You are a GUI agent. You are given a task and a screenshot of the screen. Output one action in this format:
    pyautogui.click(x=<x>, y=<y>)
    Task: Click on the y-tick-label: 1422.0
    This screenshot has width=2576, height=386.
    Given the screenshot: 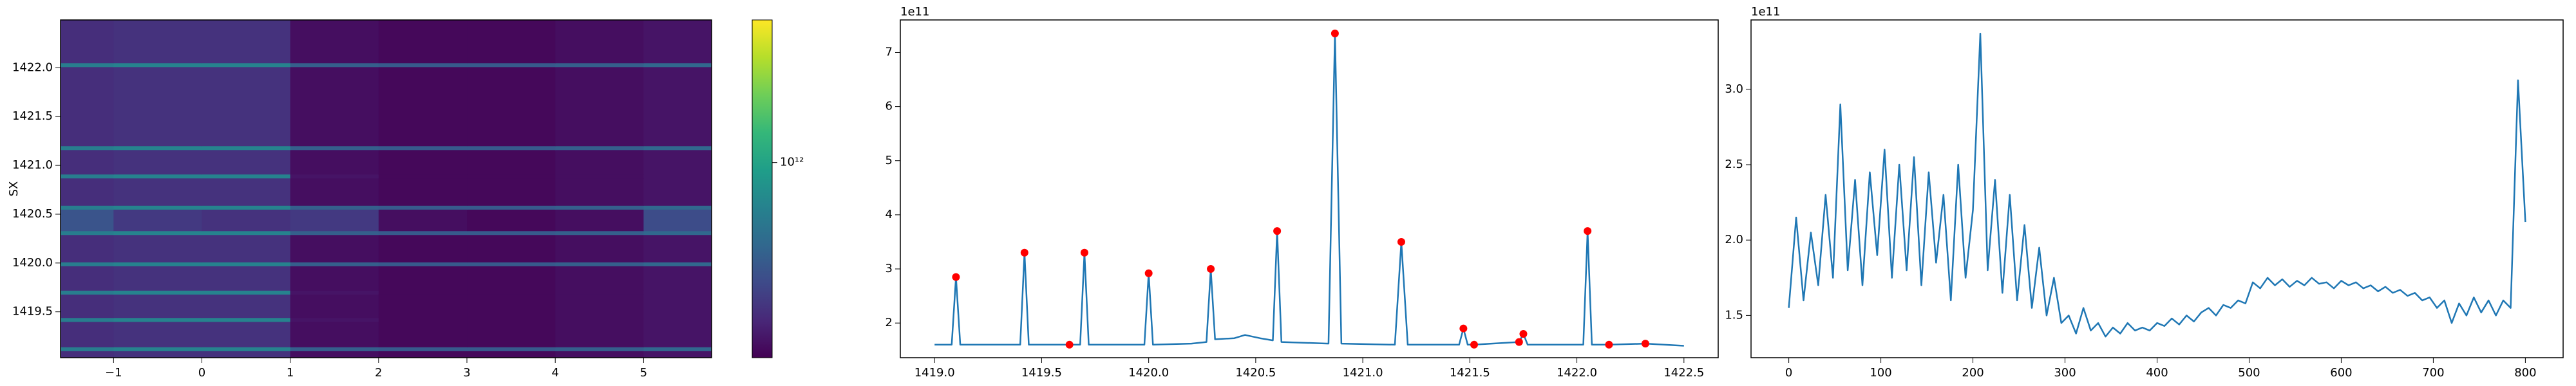 What is the action you would take?
    pyautogui.click(x=32, y=67)
    